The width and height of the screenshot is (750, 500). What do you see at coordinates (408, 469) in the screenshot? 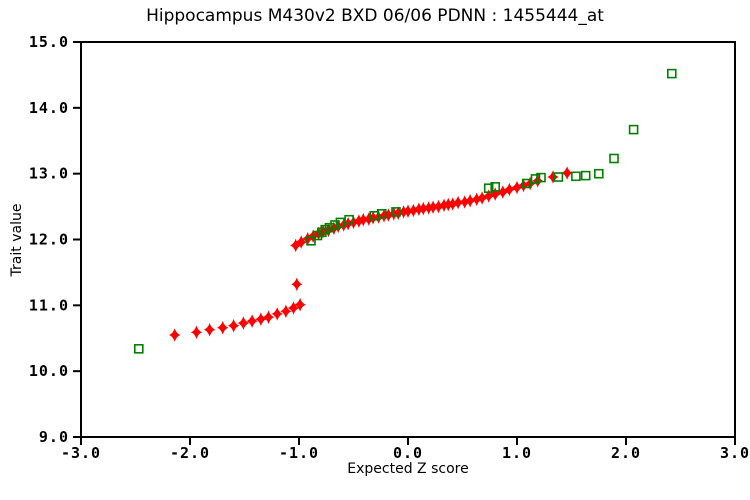
I see `x-axis-label: Expected Z score` at bounding box center [408, 469].